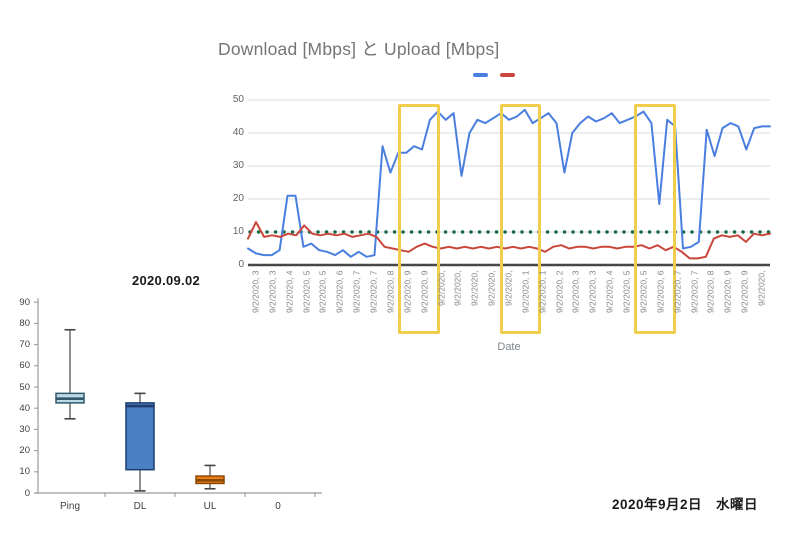 This screenshot has width=800, height=533. Describe the element at coordinates (278, 506) in the screenshot. I see `boxplot-category-label: 0` at that location.